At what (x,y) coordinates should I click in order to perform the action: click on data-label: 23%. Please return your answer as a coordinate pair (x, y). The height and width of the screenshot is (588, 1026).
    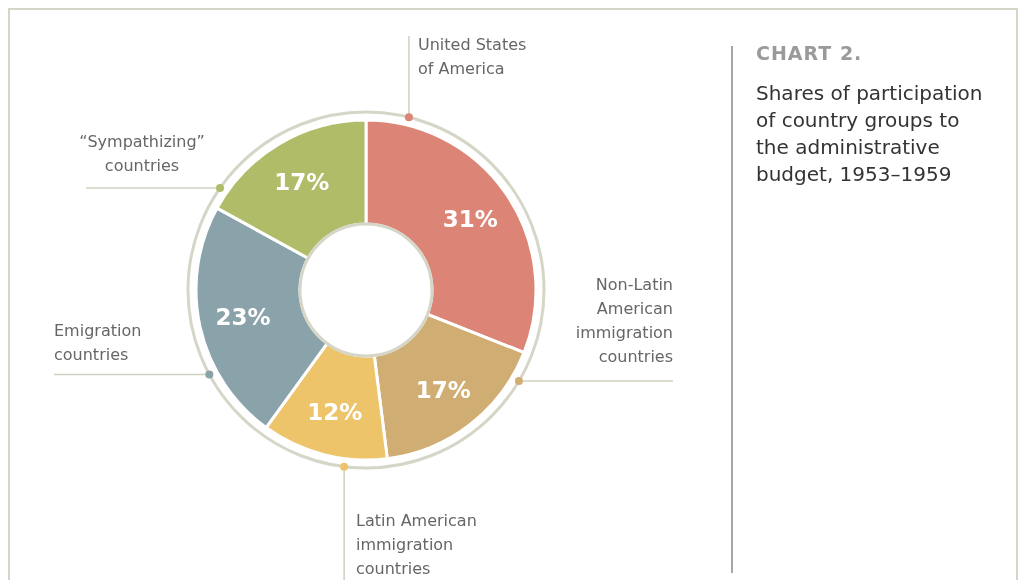
    Looking at the image, I should click on (243, 317).